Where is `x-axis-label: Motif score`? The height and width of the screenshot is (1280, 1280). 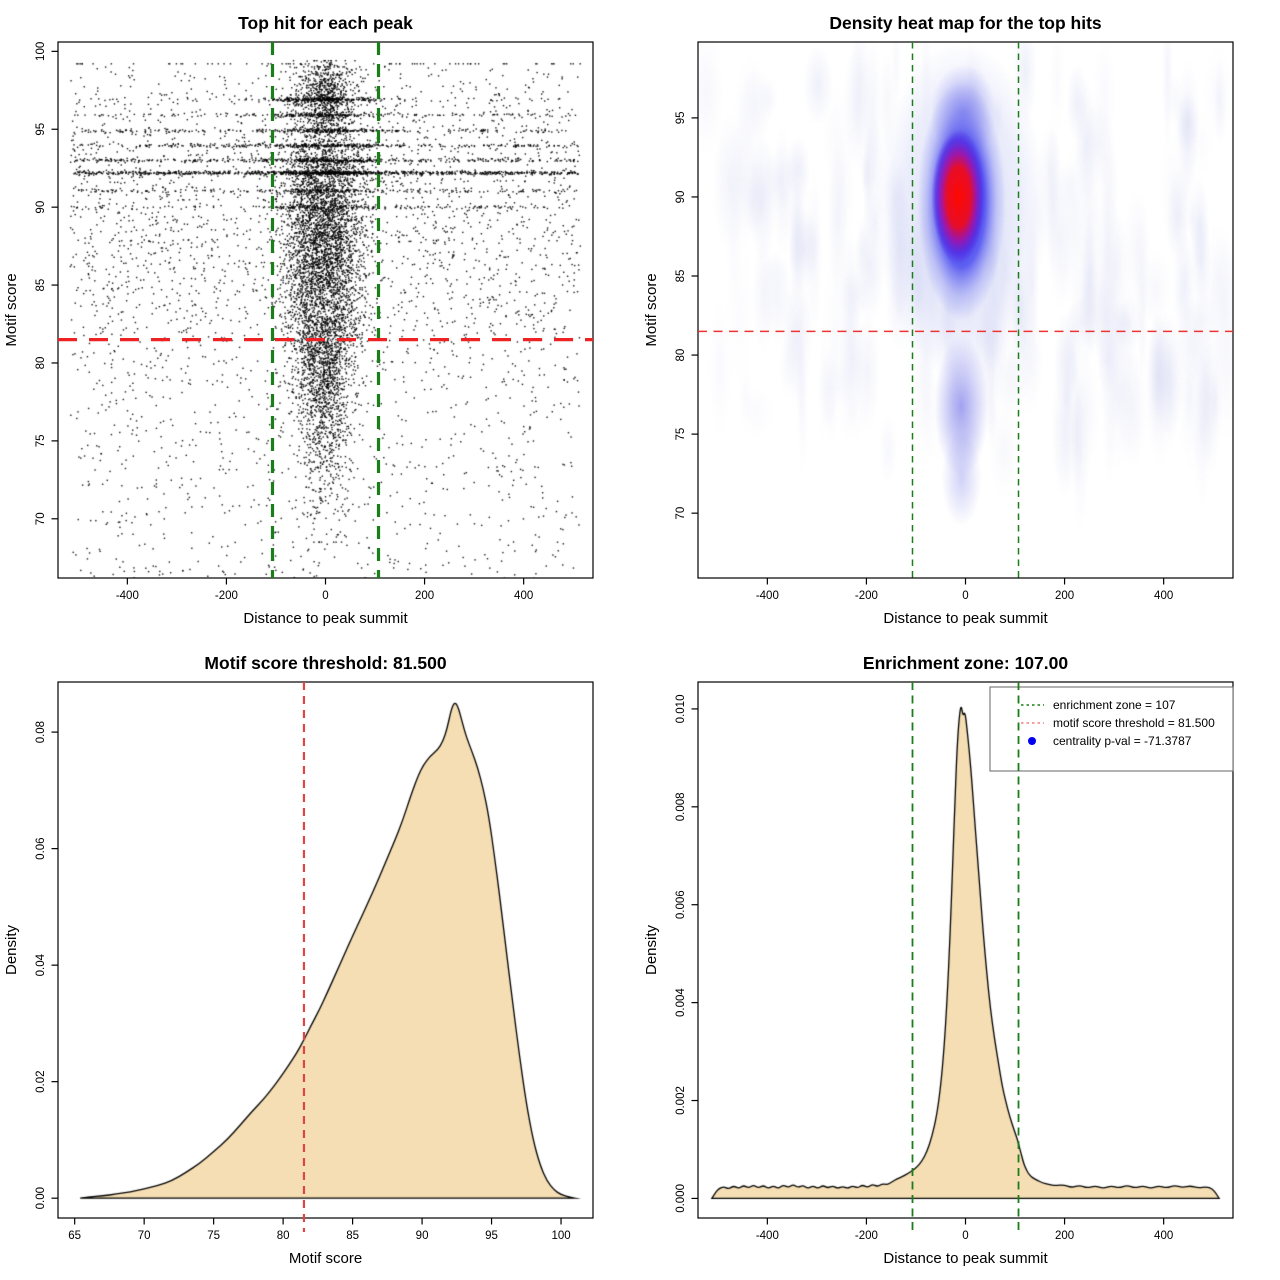
x-axis-label: Motif score is located at coordinates (325, 1258).